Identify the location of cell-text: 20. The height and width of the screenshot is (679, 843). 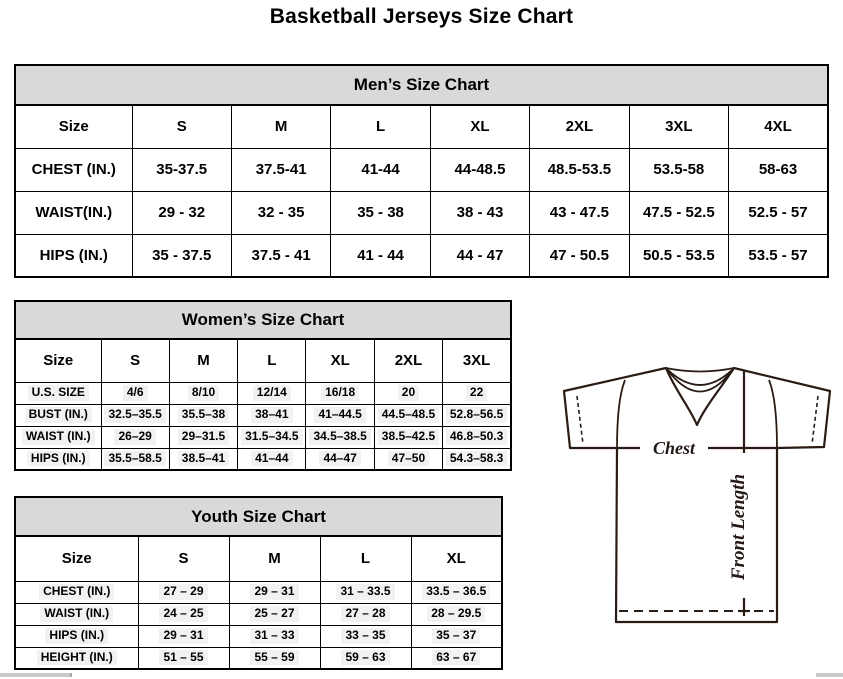
(408, 393).